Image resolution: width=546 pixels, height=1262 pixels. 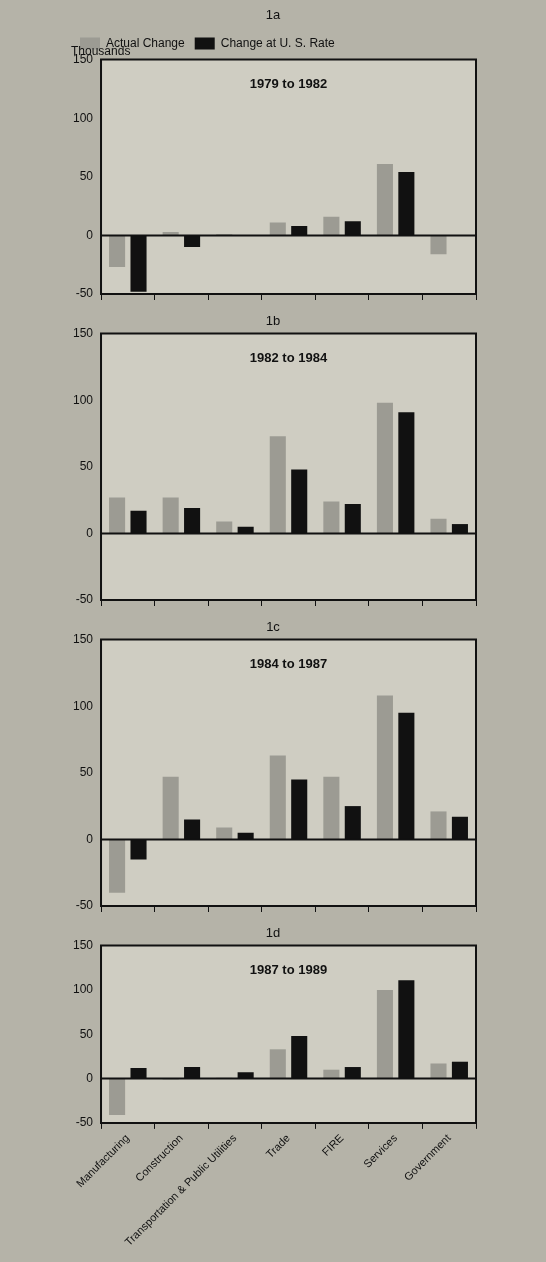 I want to click on legend-label: Change at U. S. Rate, so click(x=278, y=42).